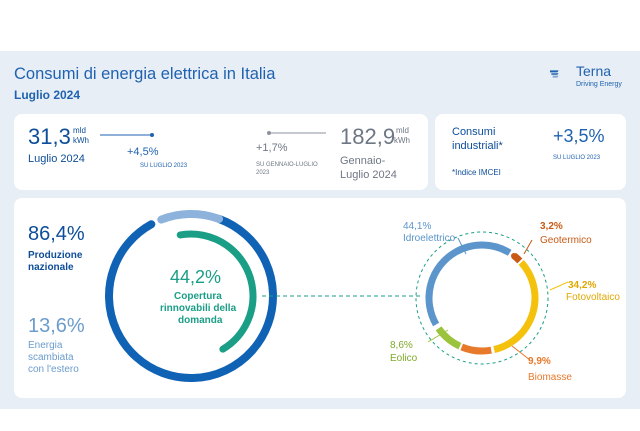  Describe the element at coordinates (539, 361) in the screenshot. I see `biomass-pct: 9,9%` at that location.